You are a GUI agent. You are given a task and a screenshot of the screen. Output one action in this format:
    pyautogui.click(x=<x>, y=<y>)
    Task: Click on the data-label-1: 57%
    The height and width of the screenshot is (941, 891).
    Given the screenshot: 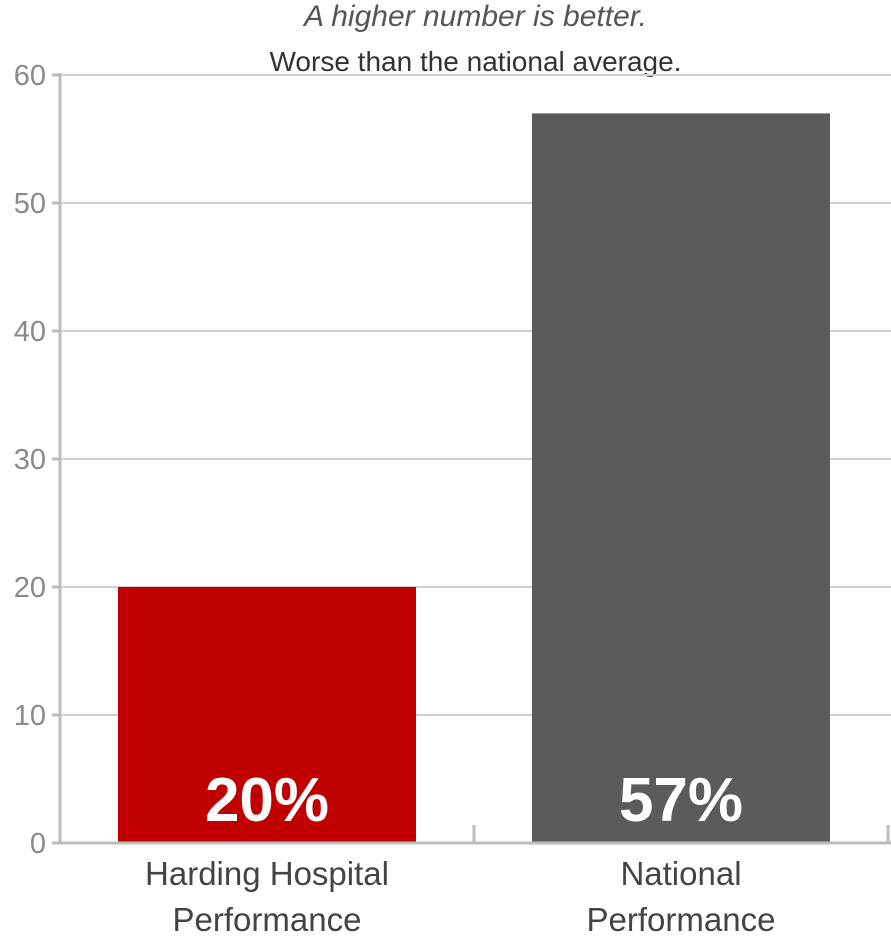 What is the action you would take?
    pyautogui.click(x=681, y=800)
    